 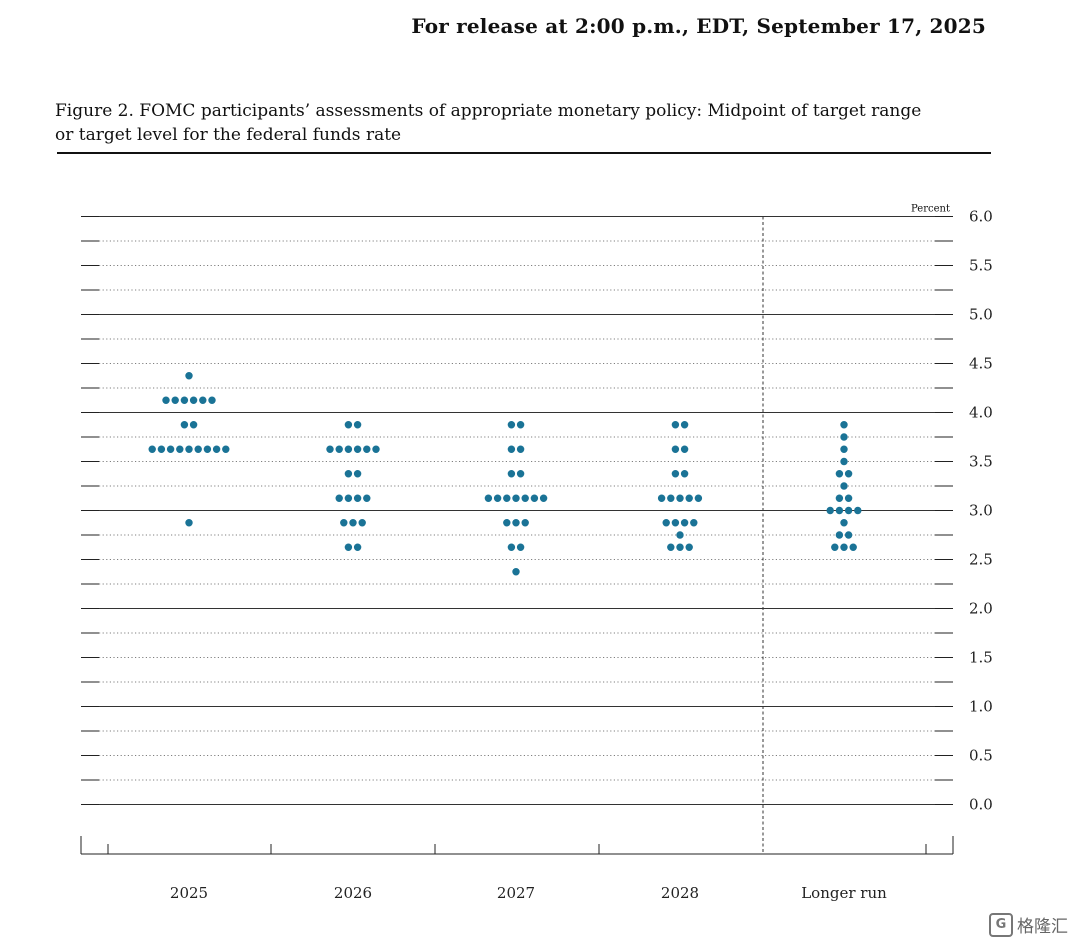 I want to click on y-tick-label: 5.5, so click(x=981, y=266).